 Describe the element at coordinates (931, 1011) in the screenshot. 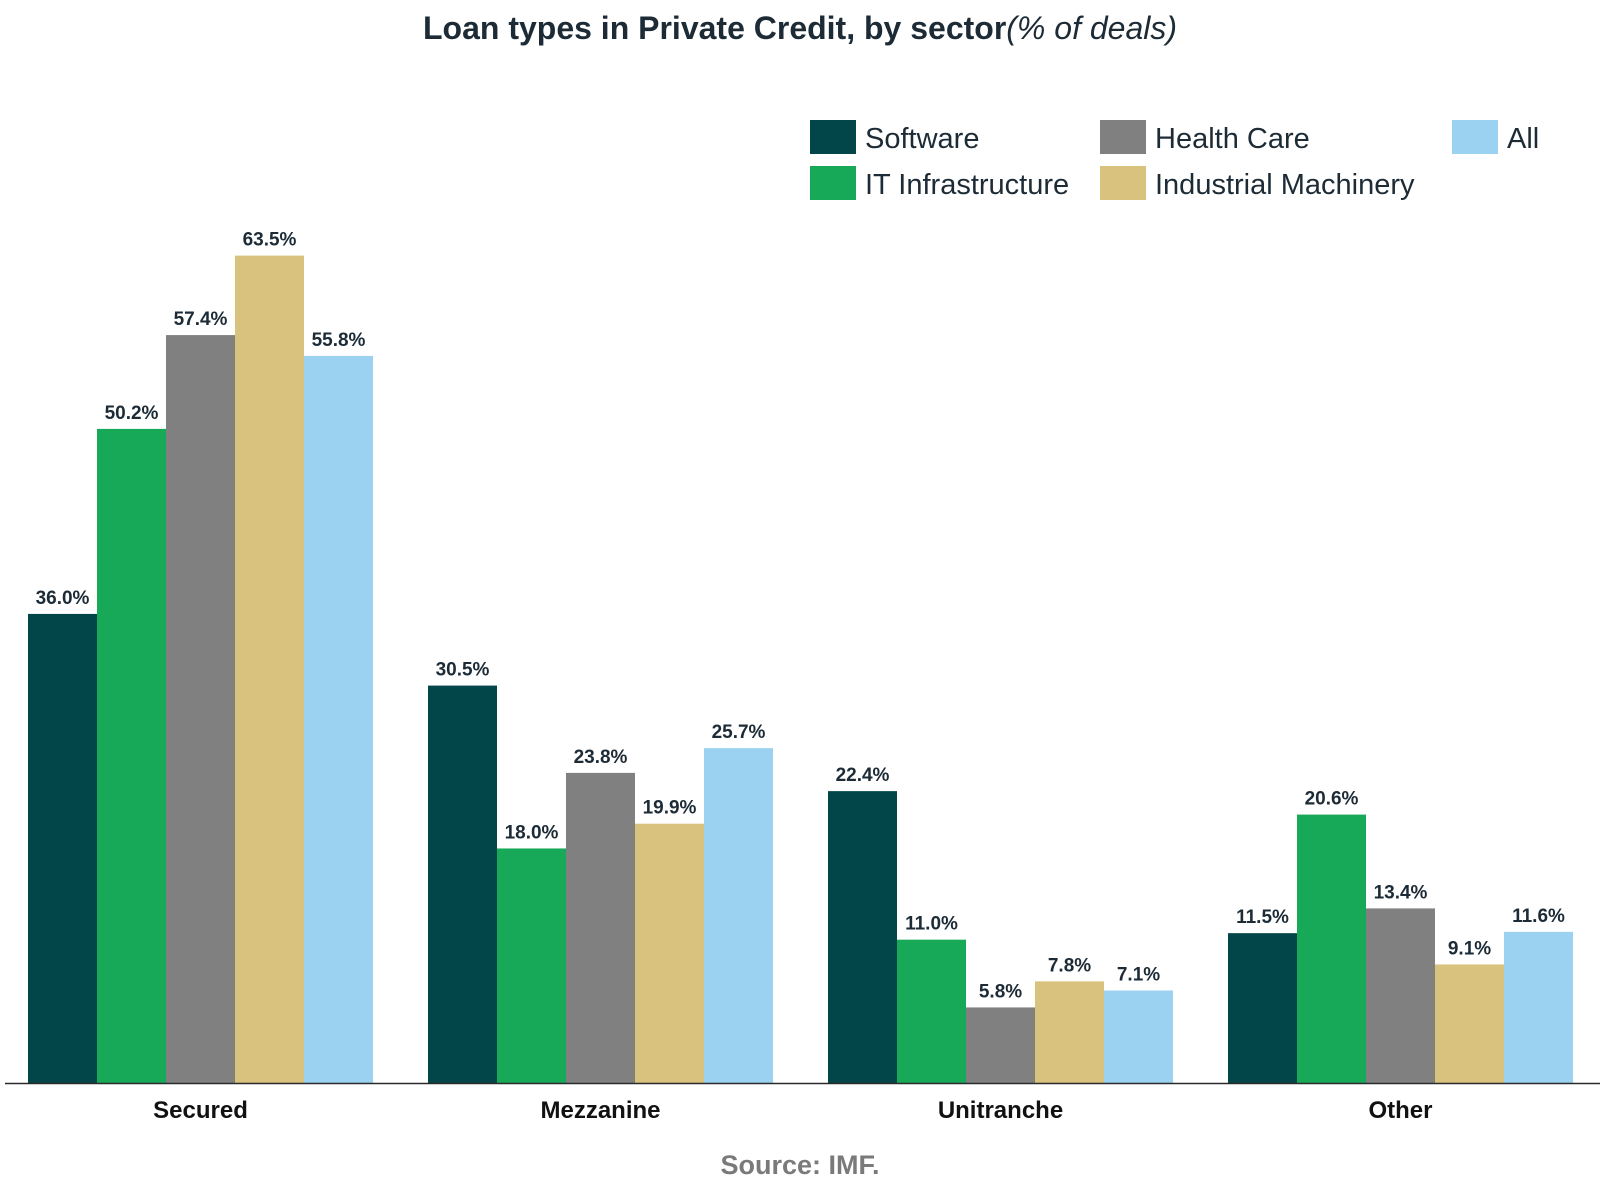

I see `bar-unitranche-it-infrastructure` at that location.